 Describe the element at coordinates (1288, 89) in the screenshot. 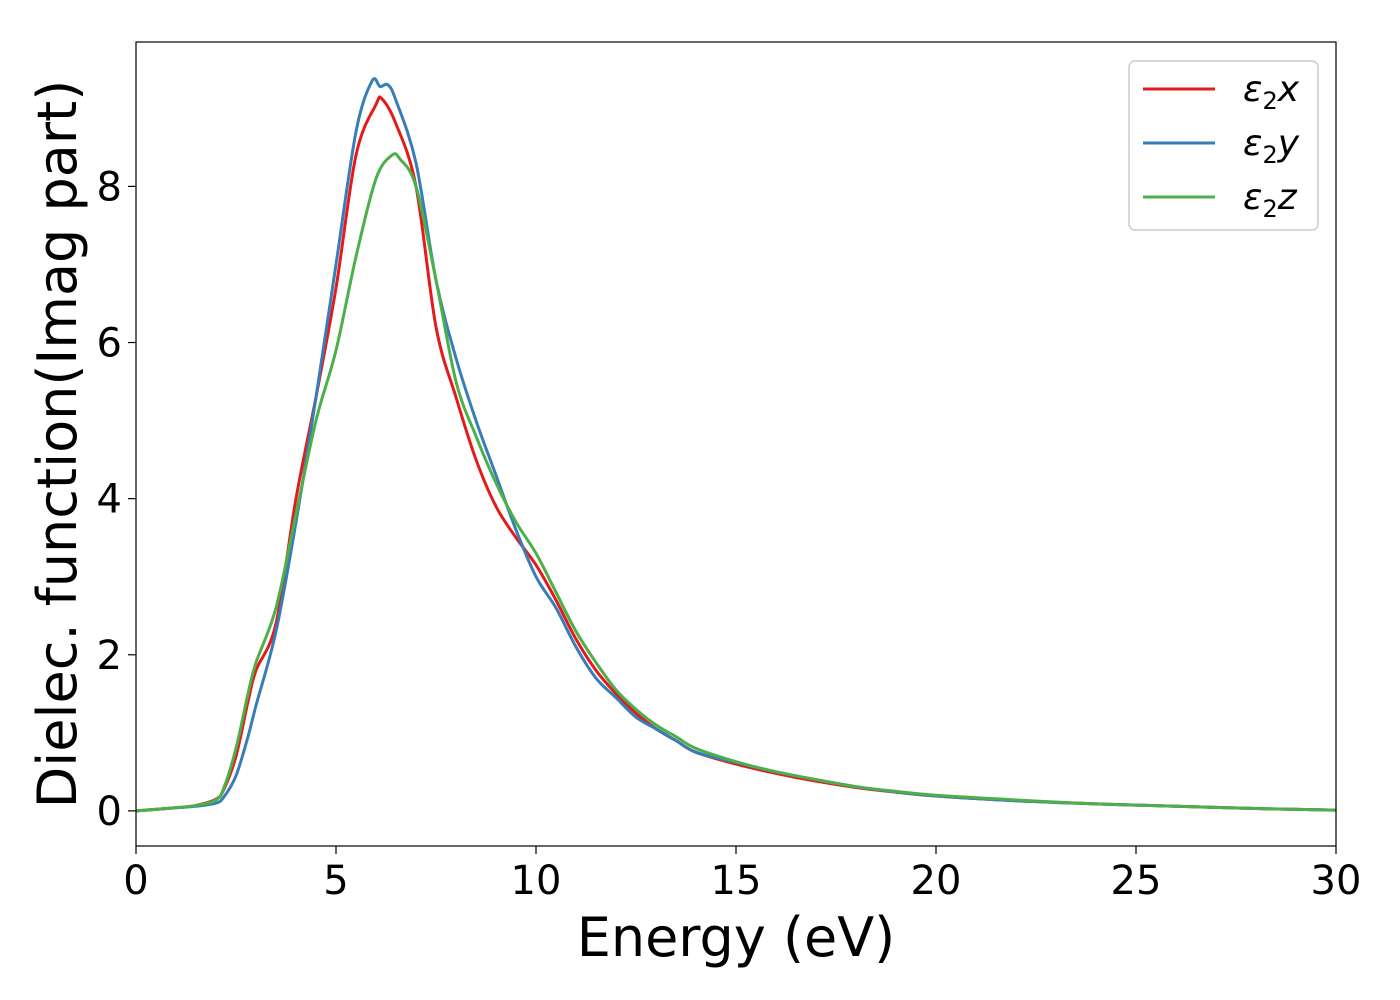

I see `legend-label-suffix: x` at that location.